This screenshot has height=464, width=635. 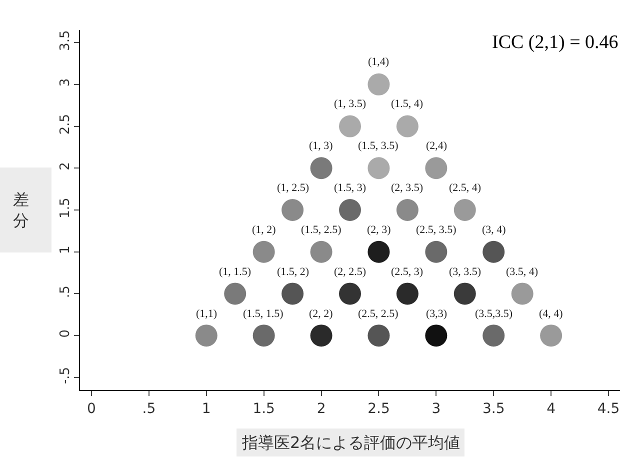 What do you see at coordinates (350, 442) in the screenshot?
I see `x-axis-title: 指導医2名による評価の平均値` at bounding box center [350, 442].